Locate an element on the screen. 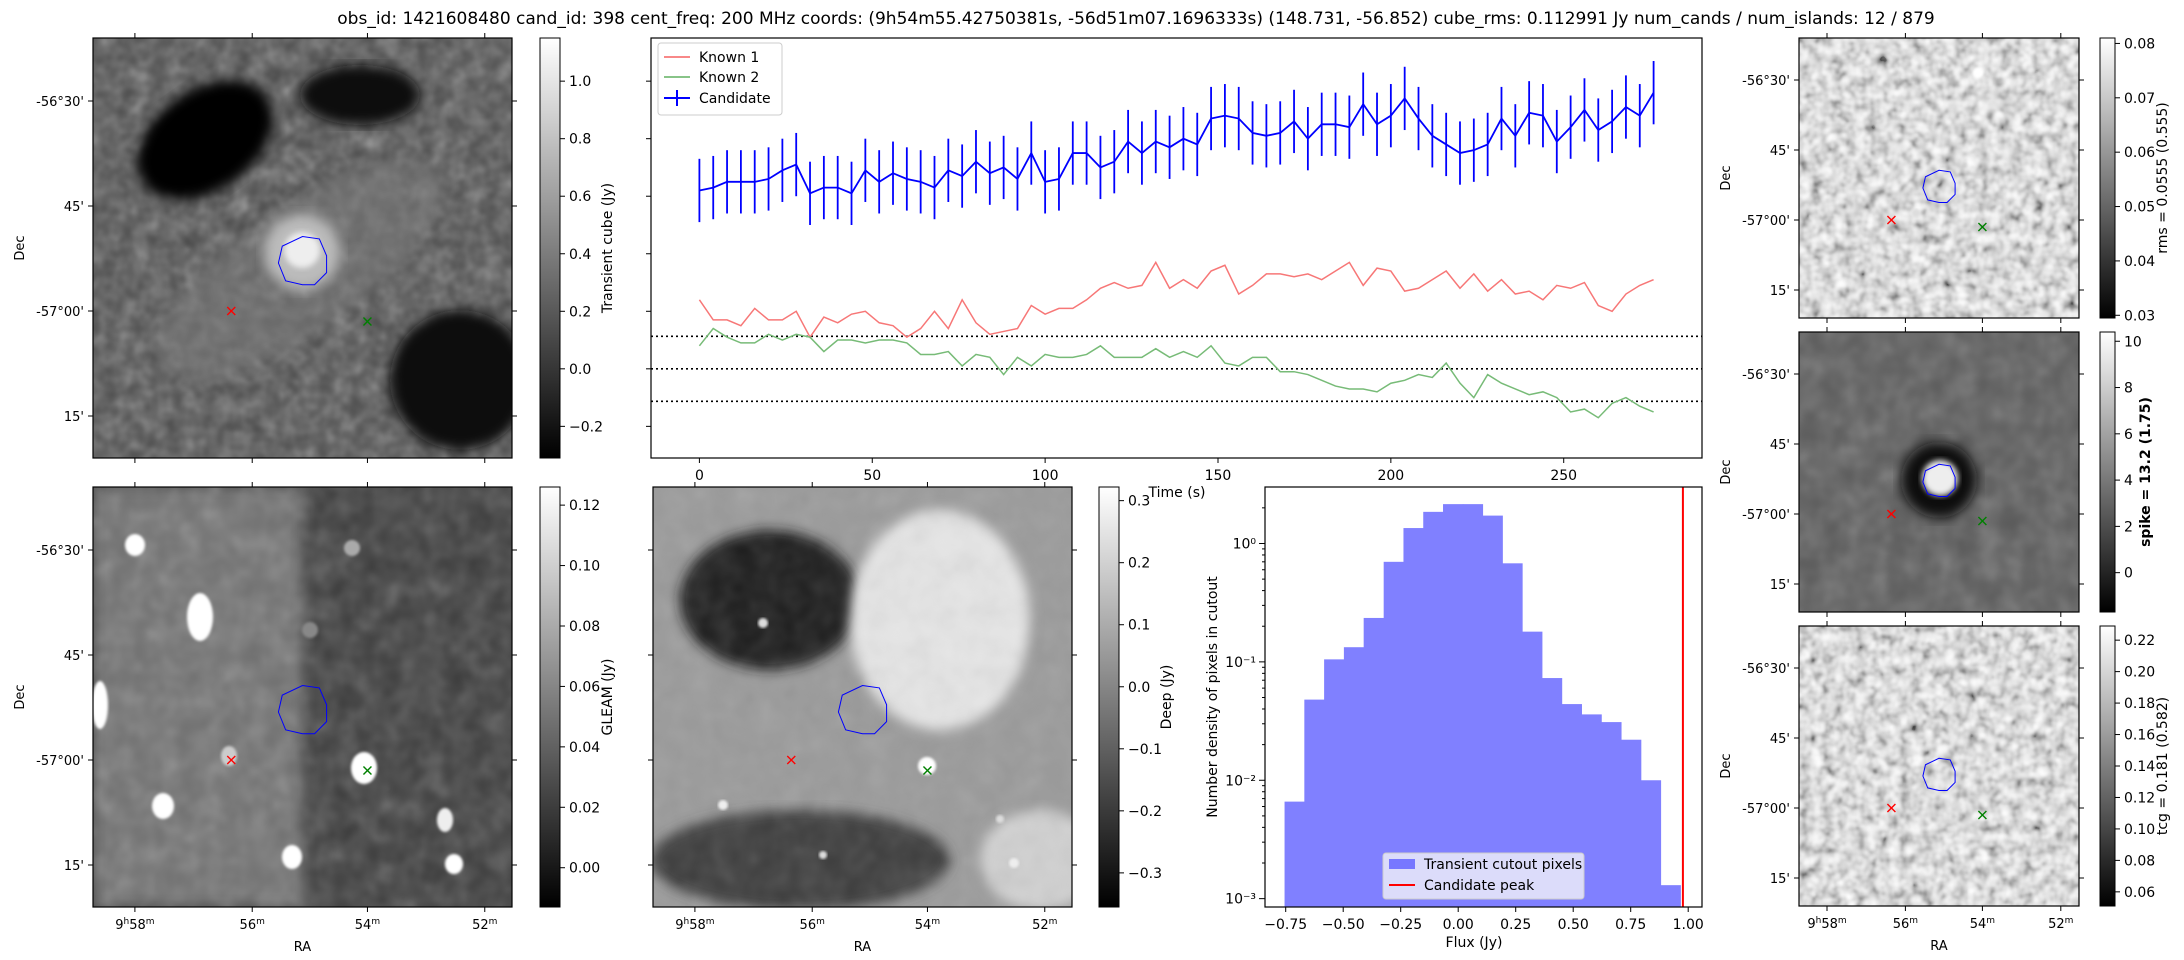 This screenshot has height=960, width=2184. ra-axis-label: RA is located at coordinates (863, 947).